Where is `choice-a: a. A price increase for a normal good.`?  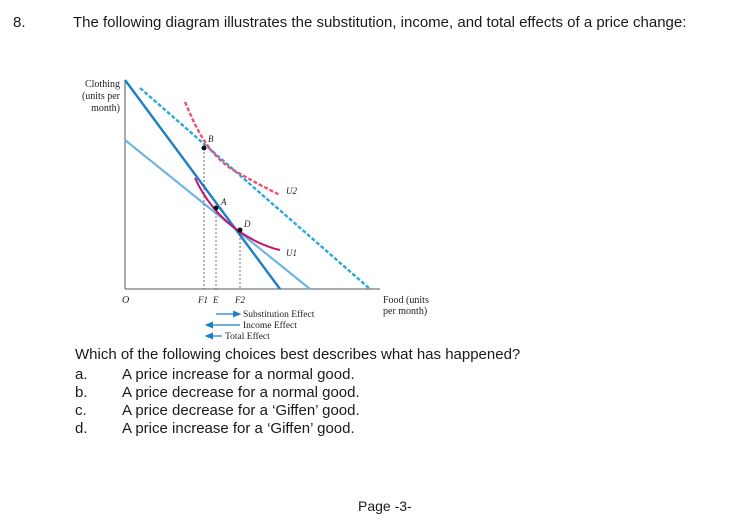
choice-a: a. A price increase for a normal good. is located at coordinates (217, 375).